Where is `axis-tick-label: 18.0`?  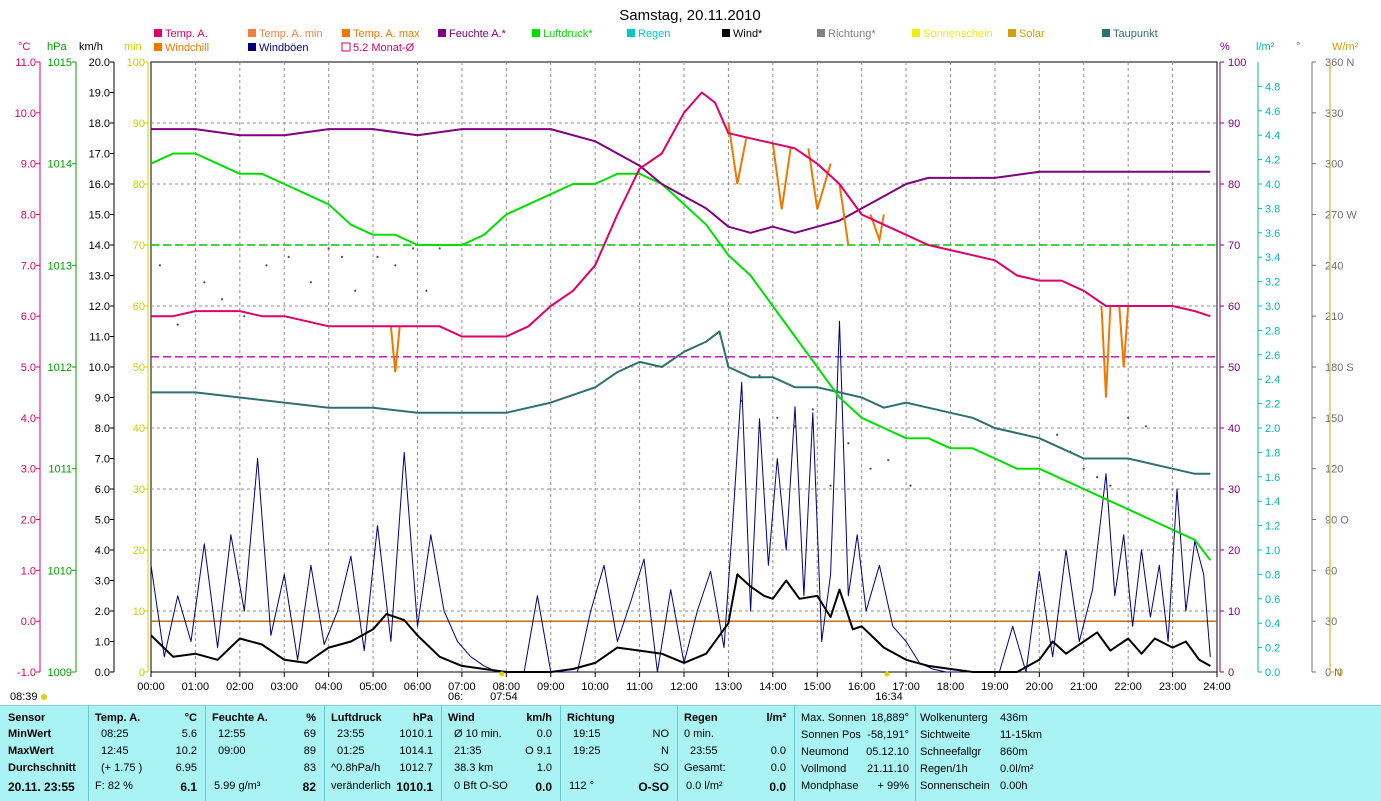
axis-tick-label: 18.0 is located at coordinates (99, 124).